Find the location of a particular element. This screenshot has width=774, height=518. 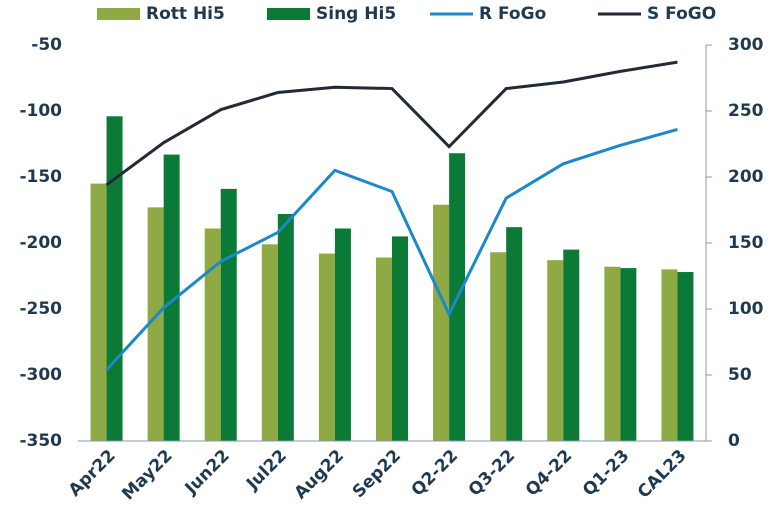

y-tick-label: -50 is located at coordinates (46, 45).